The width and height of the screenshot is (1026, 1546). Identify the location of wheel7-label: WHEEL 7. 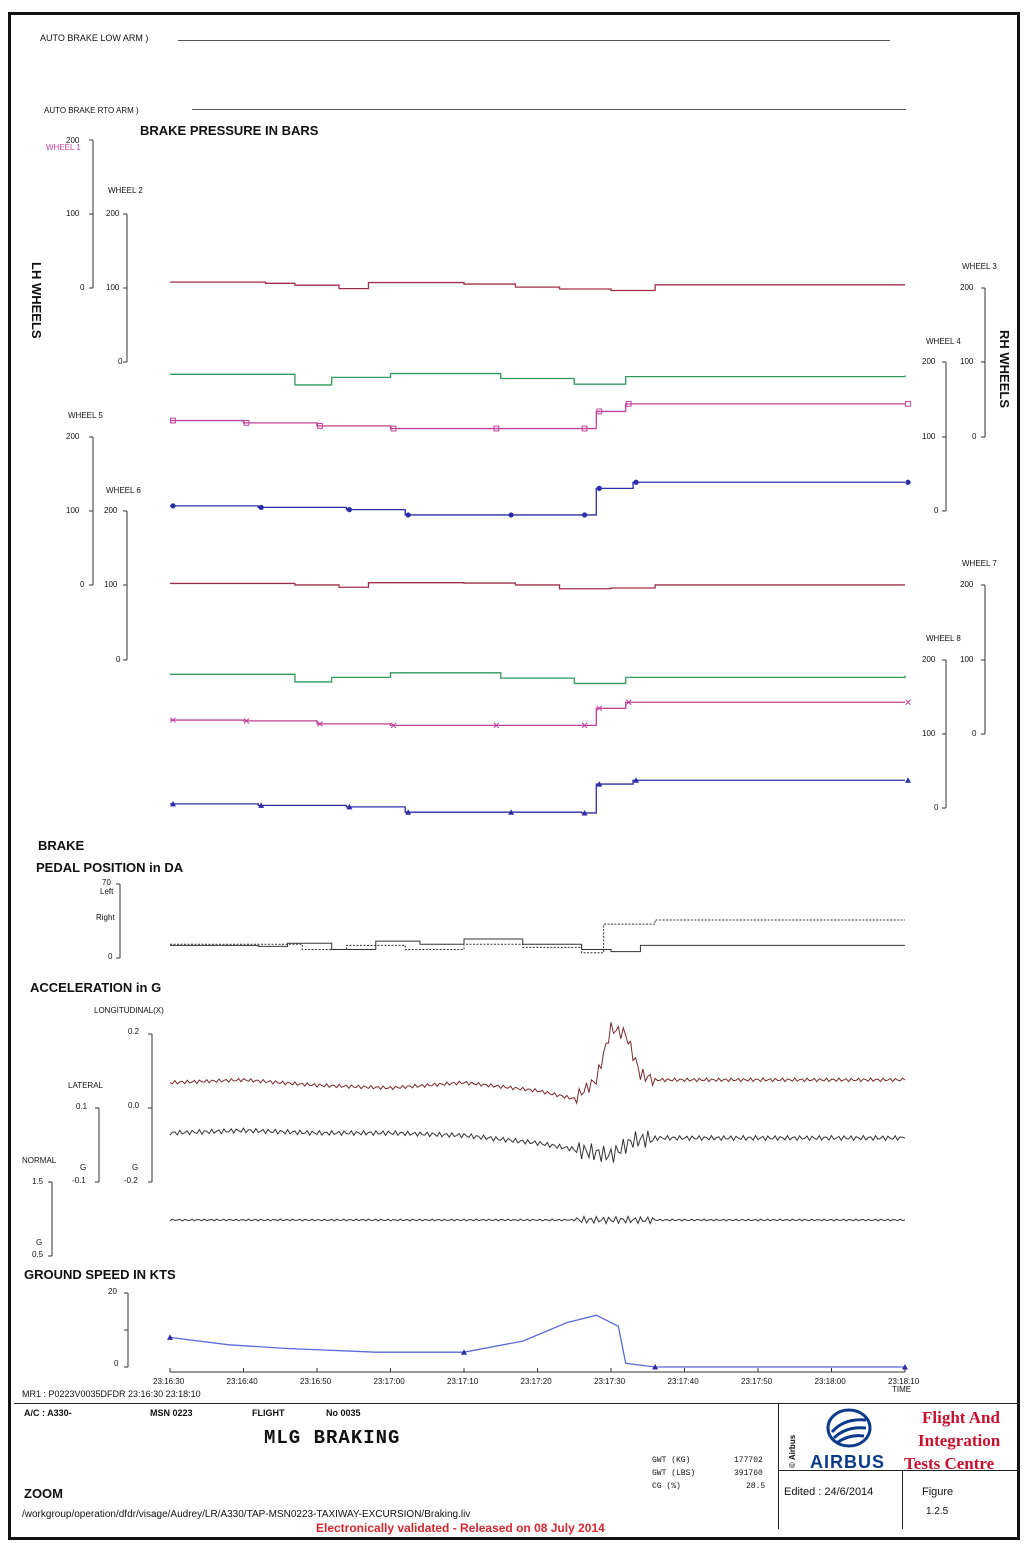
(979, 563).